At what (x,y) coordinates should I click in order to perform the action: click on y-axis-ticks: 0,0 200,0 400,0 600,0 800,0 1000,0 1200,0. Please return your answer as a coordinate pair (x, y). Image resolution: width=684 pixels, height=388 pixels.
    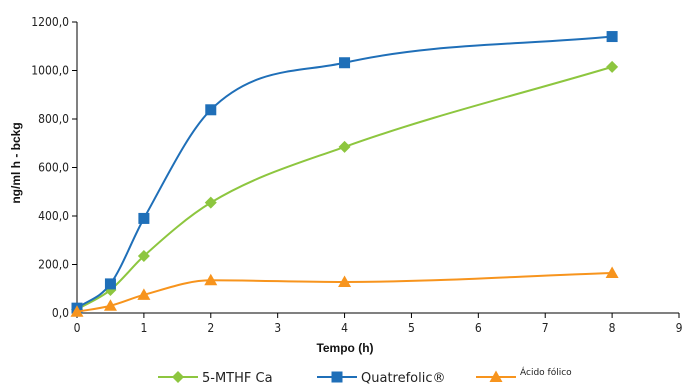
    Looking at the image, I should click on (54, 167).